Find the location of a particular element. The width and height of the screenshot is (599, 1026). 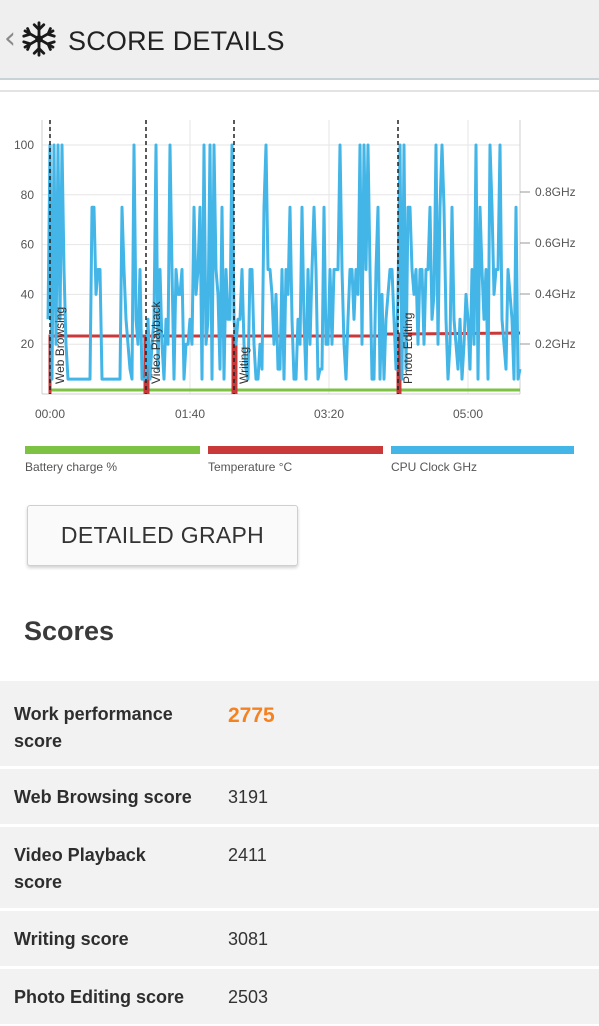

legend-temperature: Temperature °C is located at coordinates (295, 461).